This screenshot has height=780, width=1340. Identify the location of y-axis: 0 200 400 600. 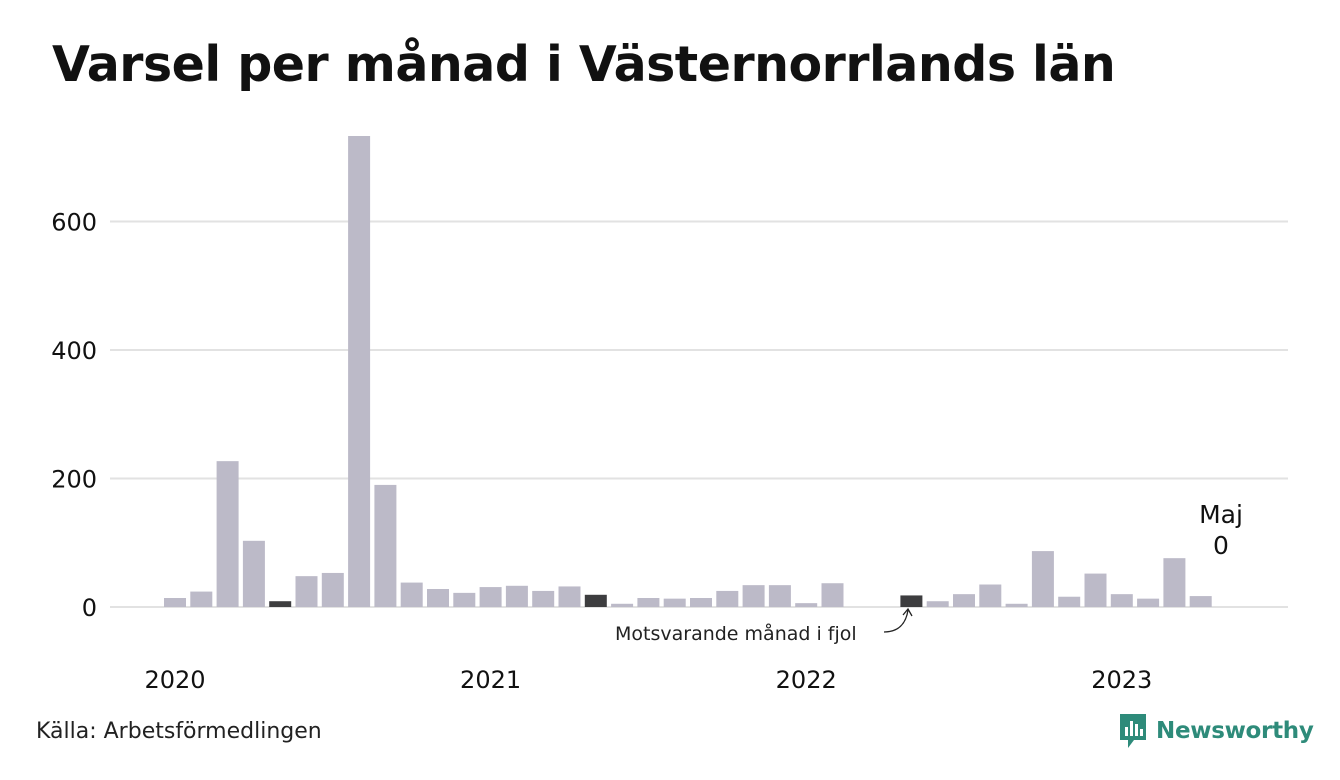
(74, 415).